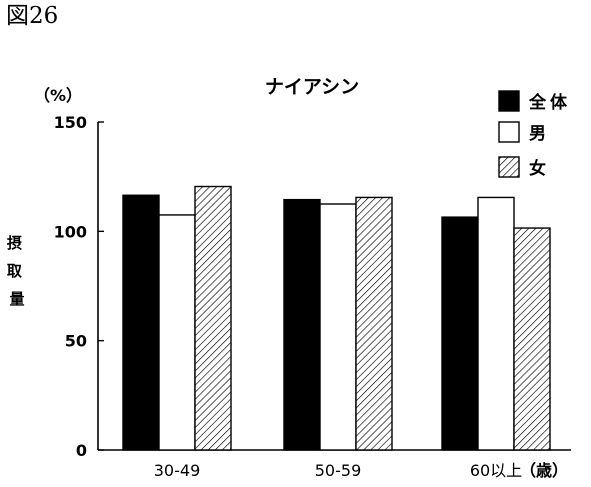 The height and width of the screenshot is (487, 591). Describe the element at coordinates (70, 122) in the screenshot. I see `y-tick-label: 150` at that location.